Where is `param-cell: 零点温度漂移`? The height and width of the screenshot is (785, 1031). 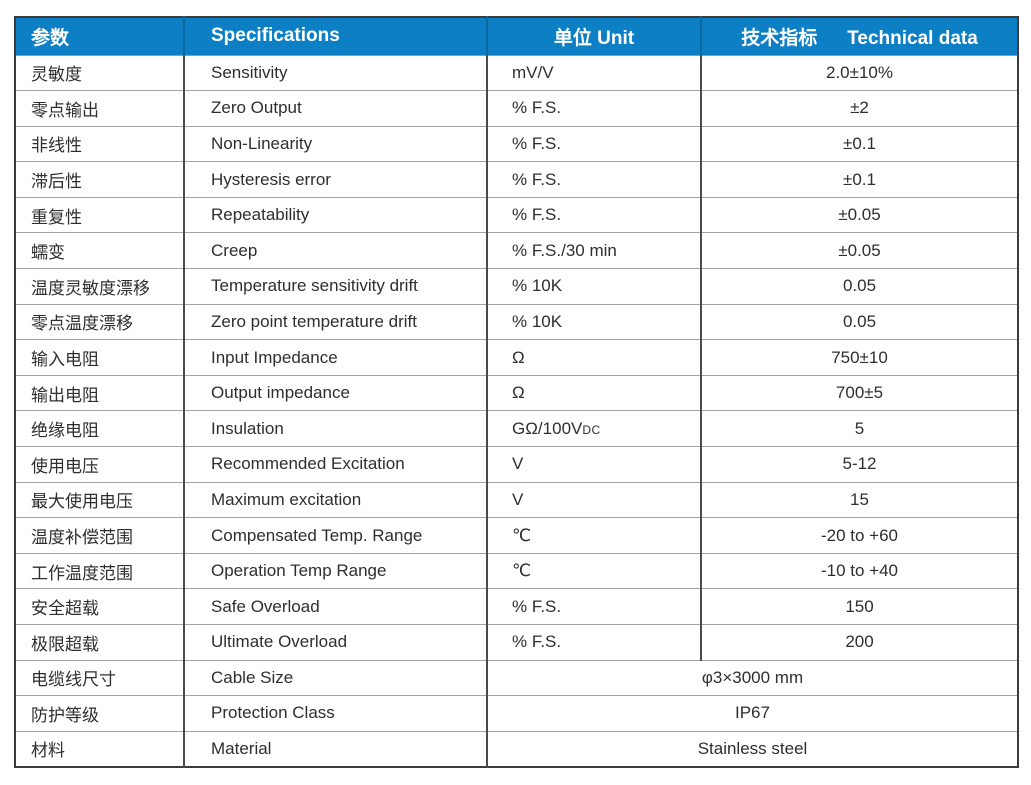
param-cell: 零点温度漂移 is located at coordinates (99, 321).